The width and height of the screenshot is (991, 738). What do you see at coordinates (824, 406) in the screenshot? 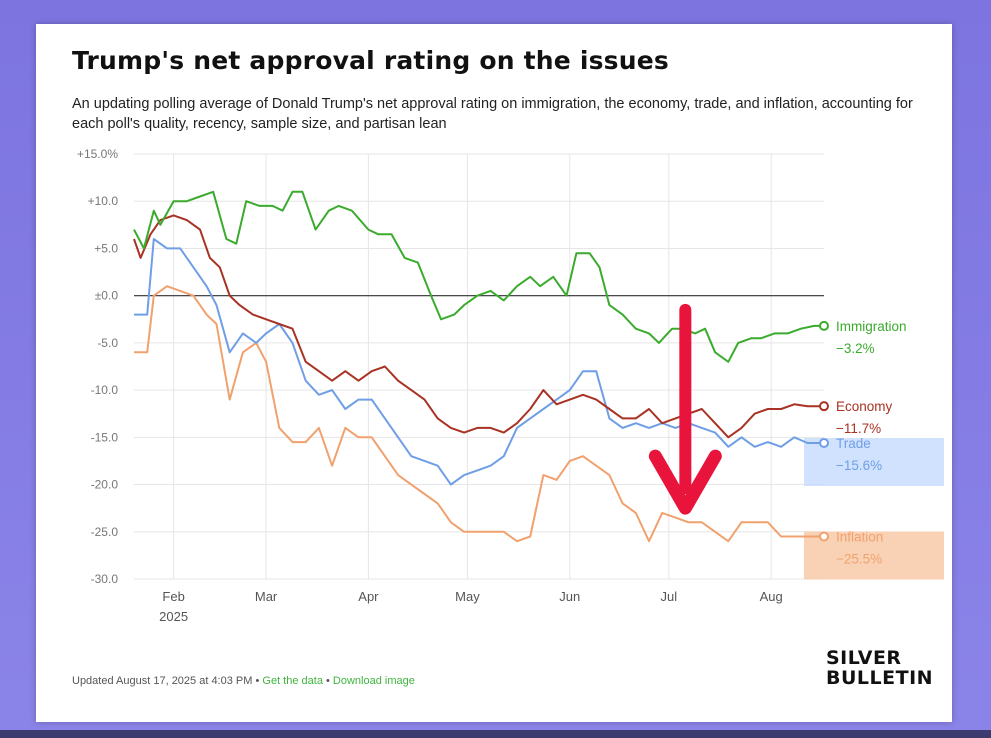
I see `end-point-economy` at bounding box center [824, 406].